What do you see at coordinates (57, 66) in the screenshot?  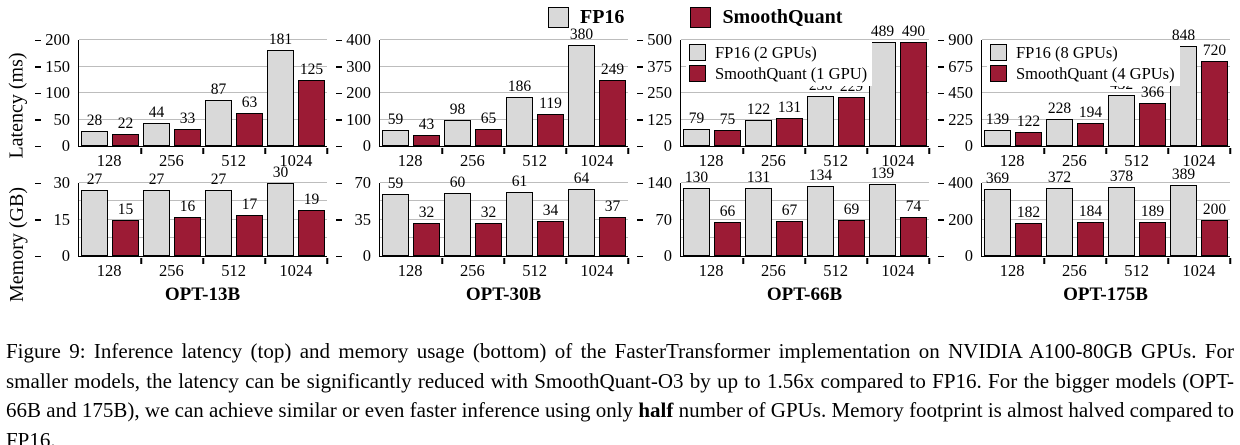 I see `y-tick-label: 150` at bounding box center [57, 66].